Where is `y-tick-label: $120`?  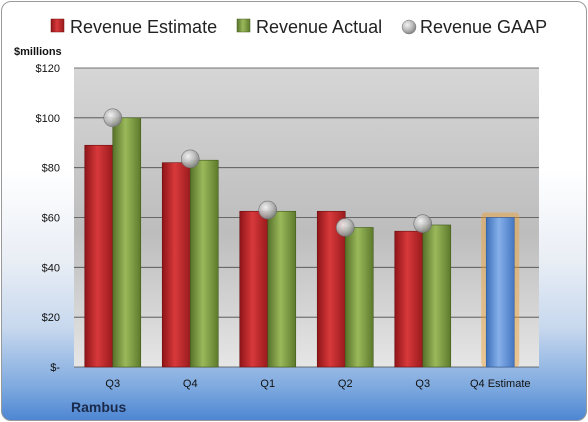
y-tick-label: $120 is located at coordinates (48, 69).